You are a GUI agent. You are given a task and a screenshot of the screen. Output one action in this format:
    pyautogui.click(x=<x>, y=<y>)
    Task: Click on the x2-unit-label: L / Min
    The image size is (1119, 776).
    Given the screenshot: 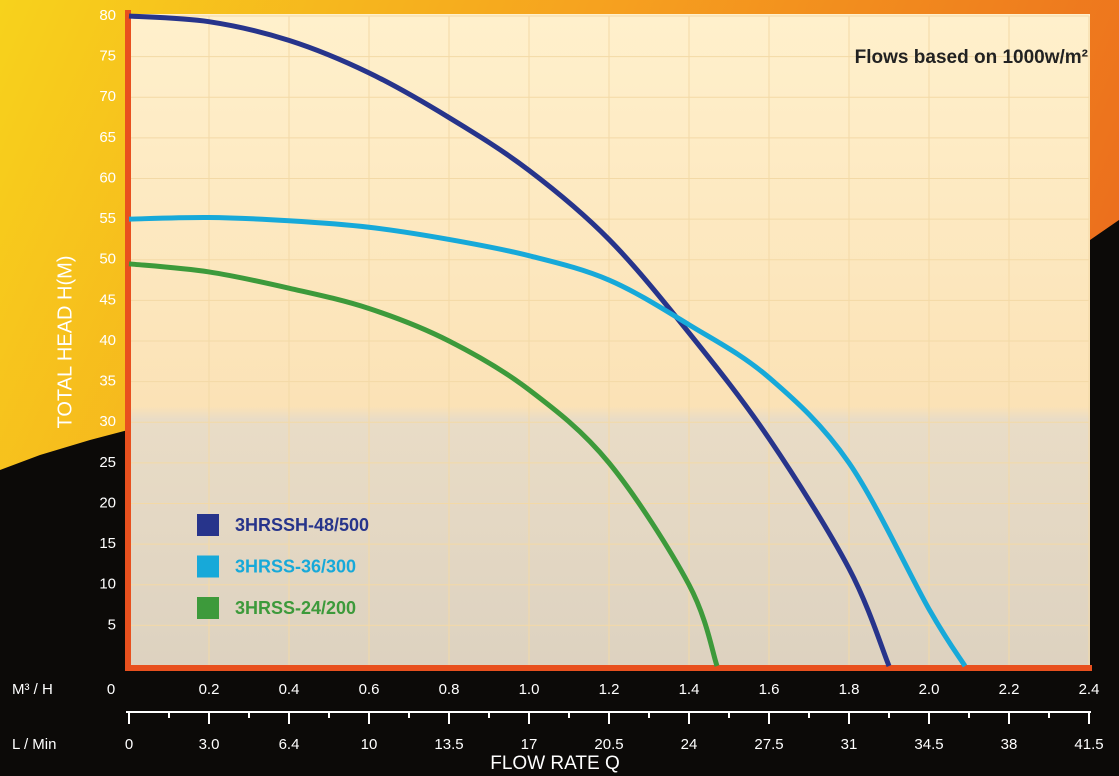 What is the action you would take?
    pyautogui.click(x=34, y=744)
    